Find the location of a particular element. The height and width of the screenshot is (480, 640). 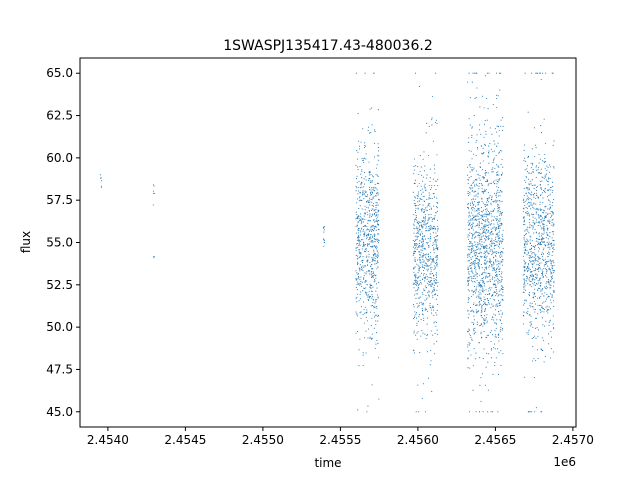

x-tick-label: 2.4550 is located at coordinates (263, 440).